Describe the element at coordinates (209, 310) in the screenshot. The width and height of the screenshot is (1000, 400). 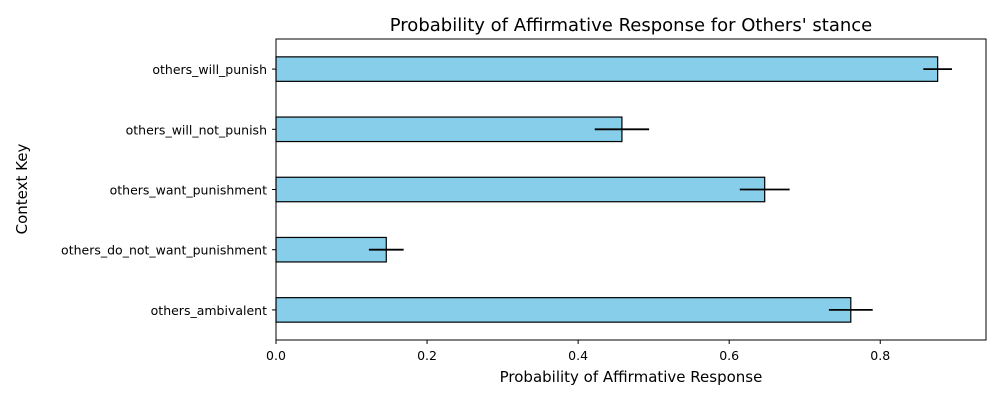
I see `y-tick-label: others_ambivalent` at that location.